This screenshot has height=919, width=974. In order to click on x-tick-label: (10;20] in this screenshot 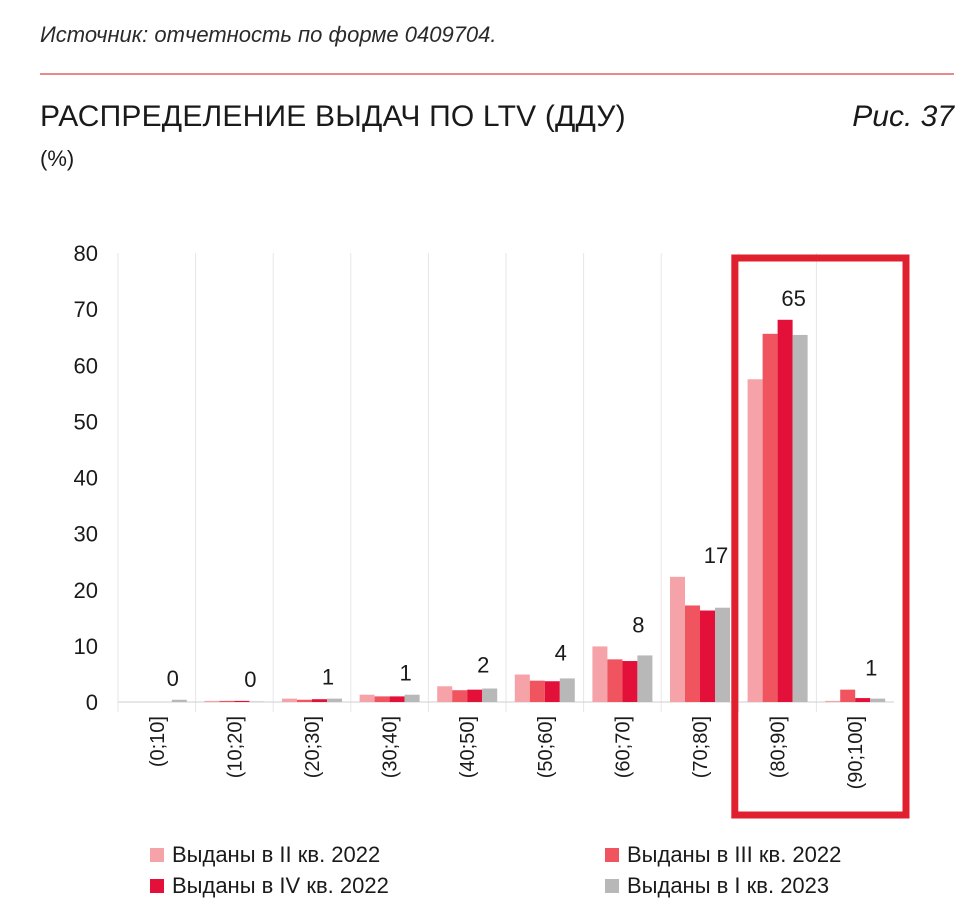, I will do `click(235, 747)`.